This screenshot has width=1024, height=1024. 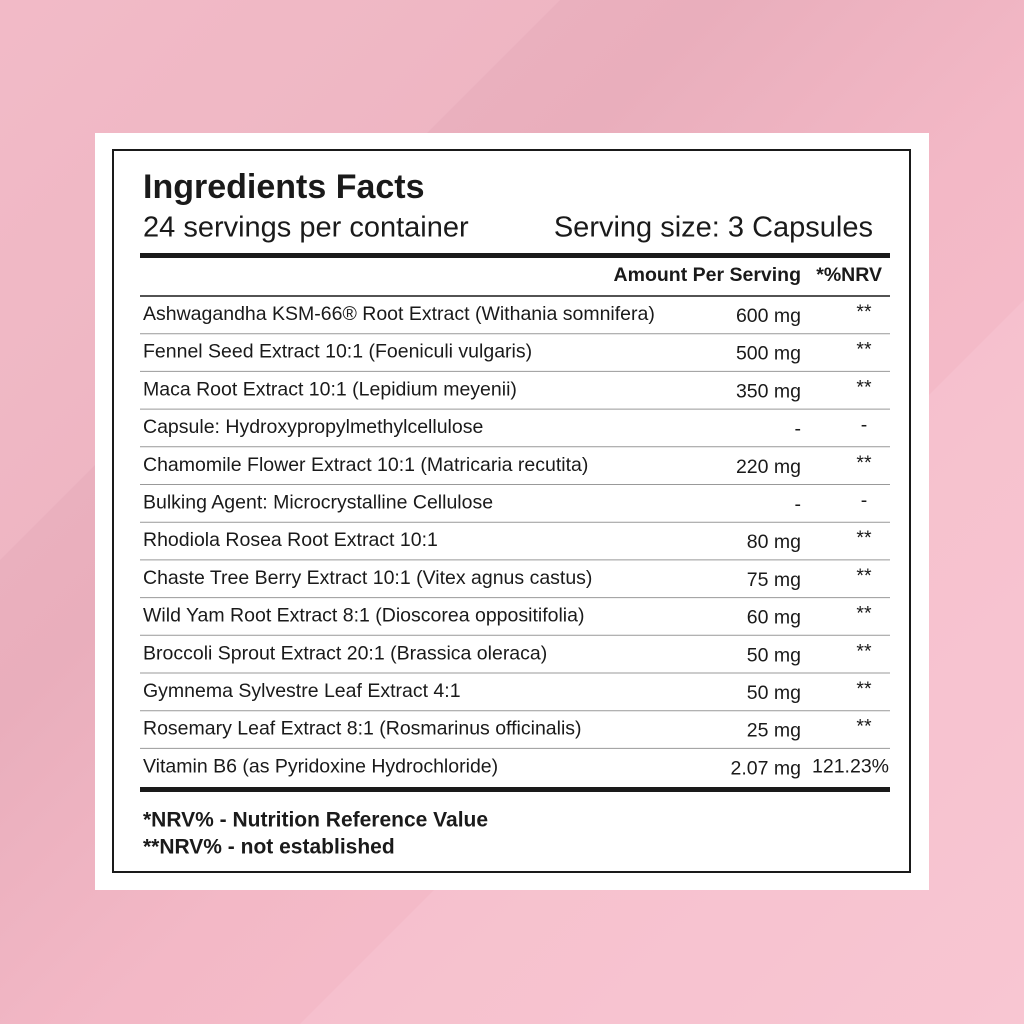 What do you see at coordinates (302, 691) in the screenshot?
I see `ingredient-name: Gymnema Sylvestre Leaf Extract 4:1` at bounding box center [302, 691].